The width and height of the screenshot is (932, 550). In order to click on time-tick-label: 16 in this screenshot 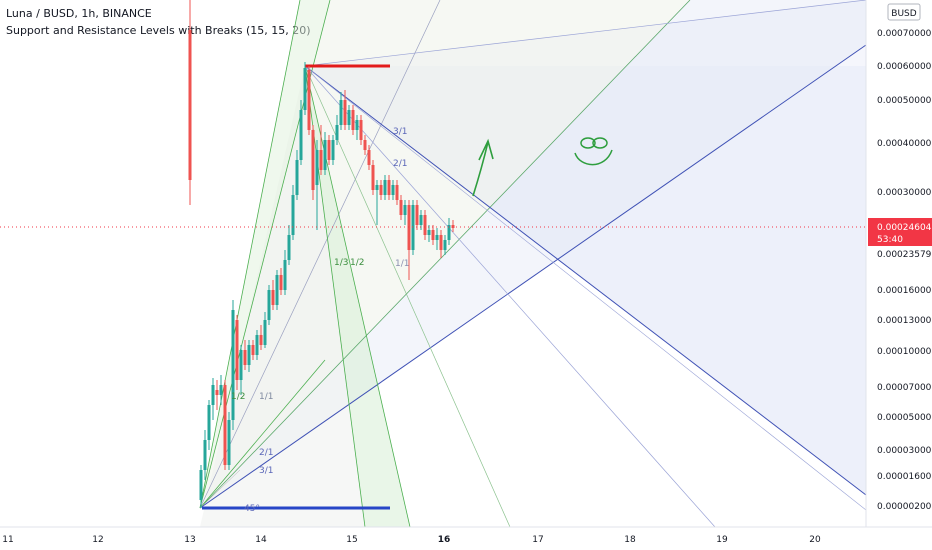, I will do `click(444, 540)`.